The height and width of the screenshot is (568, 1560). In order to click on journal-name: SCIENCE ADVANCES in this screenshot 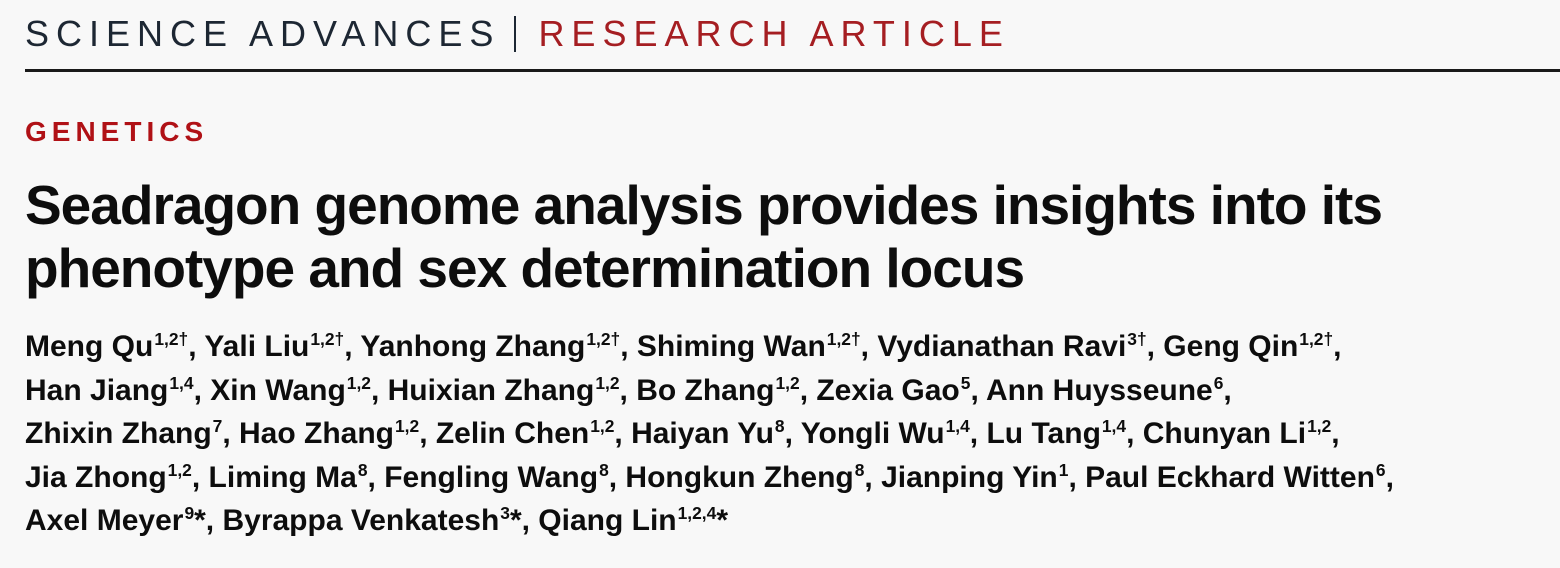, I will do `click(263, 33)`.